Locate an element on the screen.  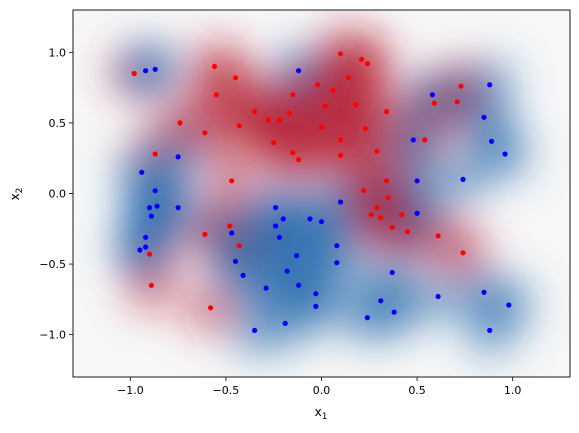
y-tick-label: 0.5 is located at coordinates (58, 123).